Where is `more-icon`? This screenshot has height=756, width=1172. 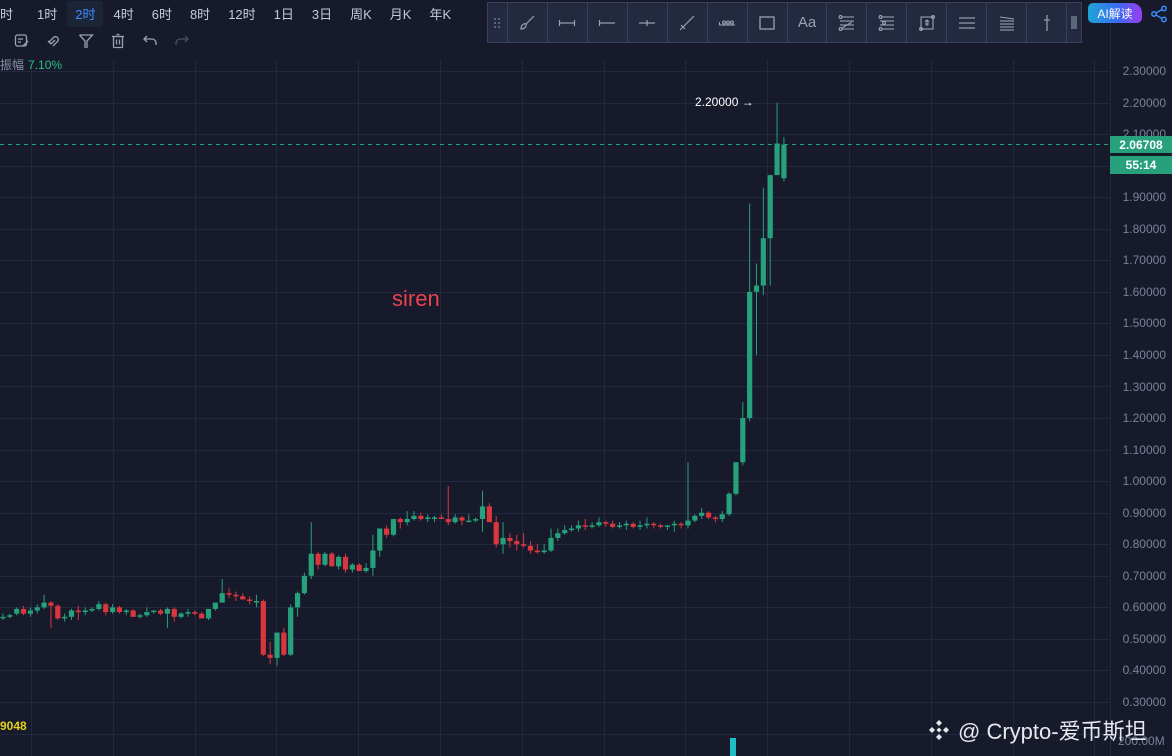 more-icon is located at coordinates (1074, 22).